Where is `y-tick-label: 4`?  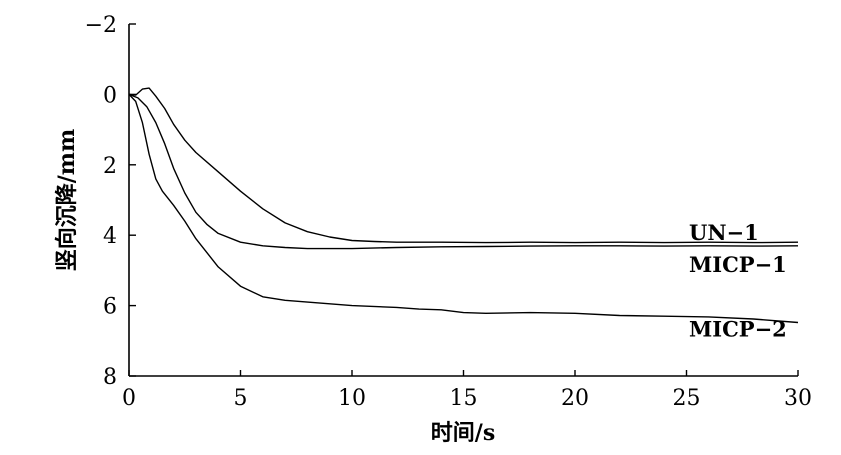 y-tick-label: 4 is located at coordinates (110, 236).